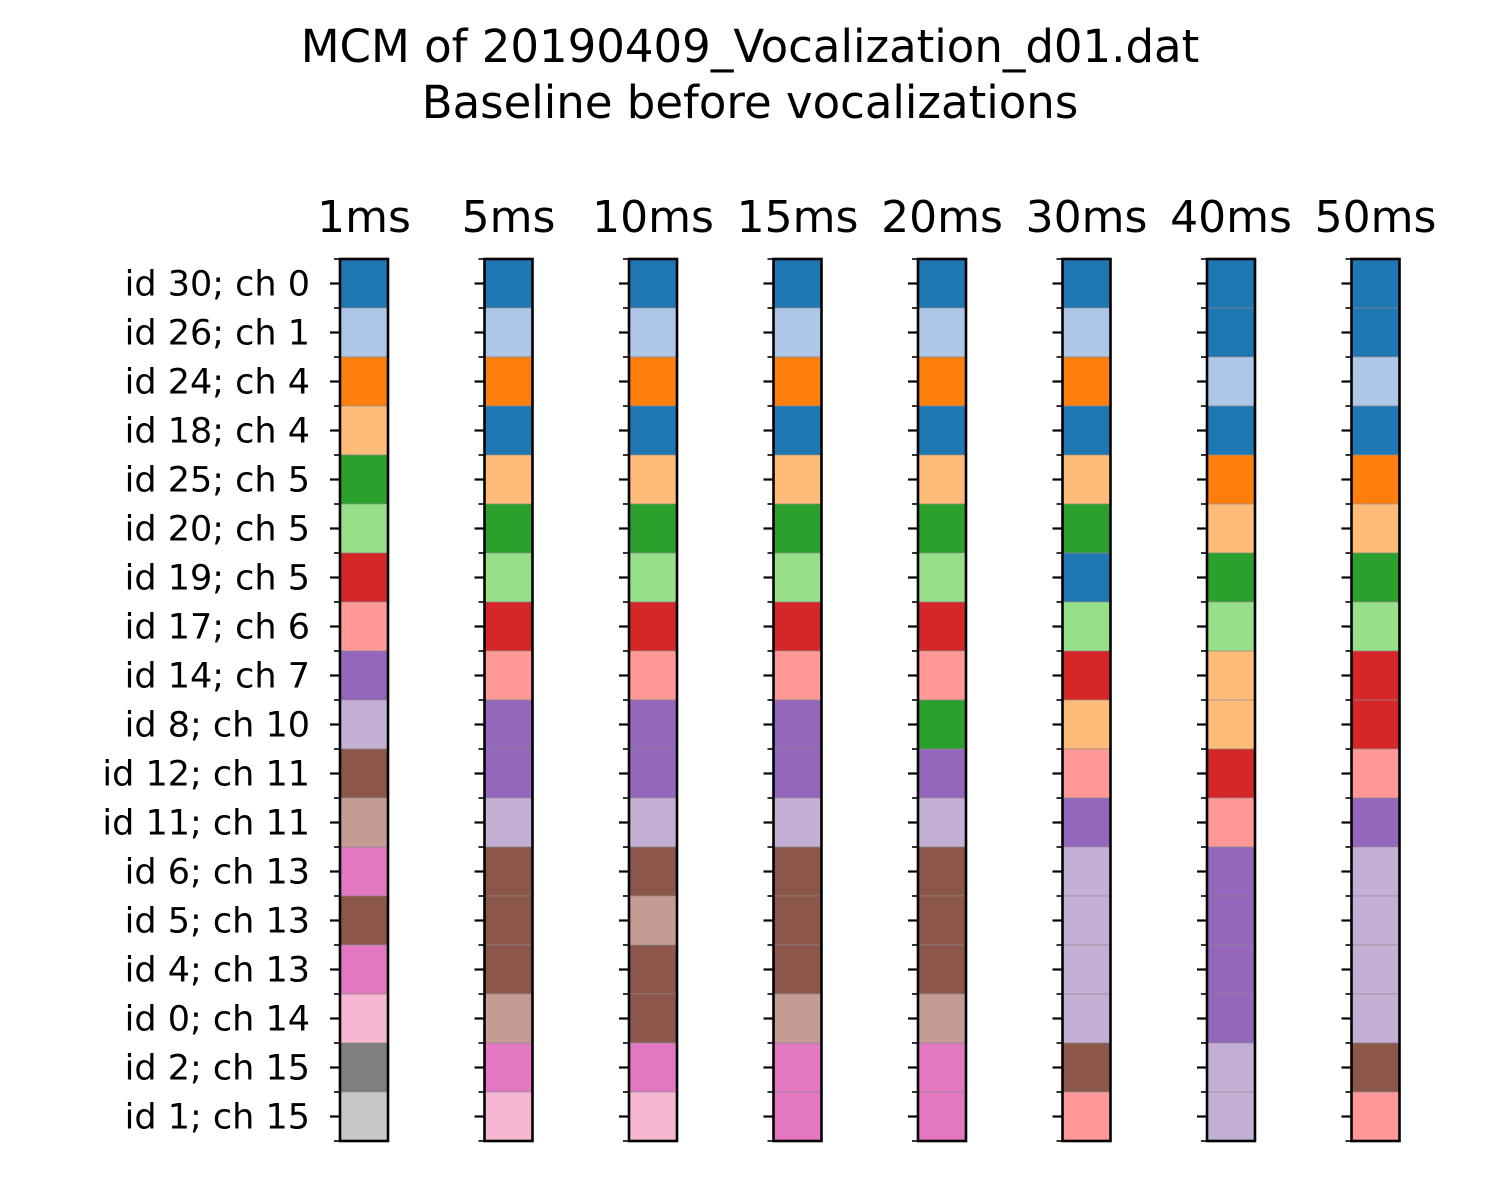 The width and height of the screenshot is (1500, 1200). What do you see at coordinates (942, 217) in the screenshot?
I see `column-label: 20ms` at bounding box center [942, 217].